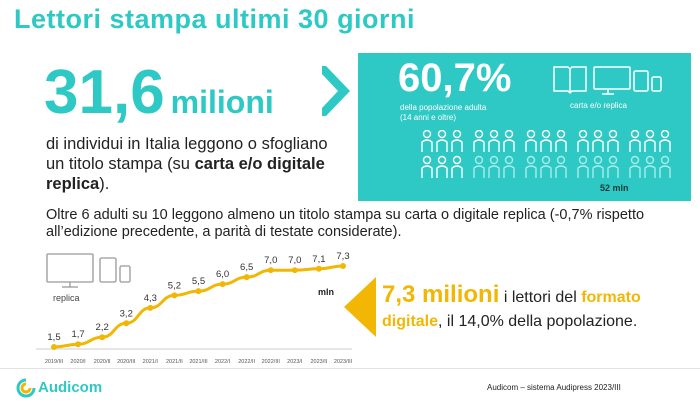  Describe the element at coordinates (126, 362) in the screenshot. I see `x-tick-label: 2020/III` at that location.